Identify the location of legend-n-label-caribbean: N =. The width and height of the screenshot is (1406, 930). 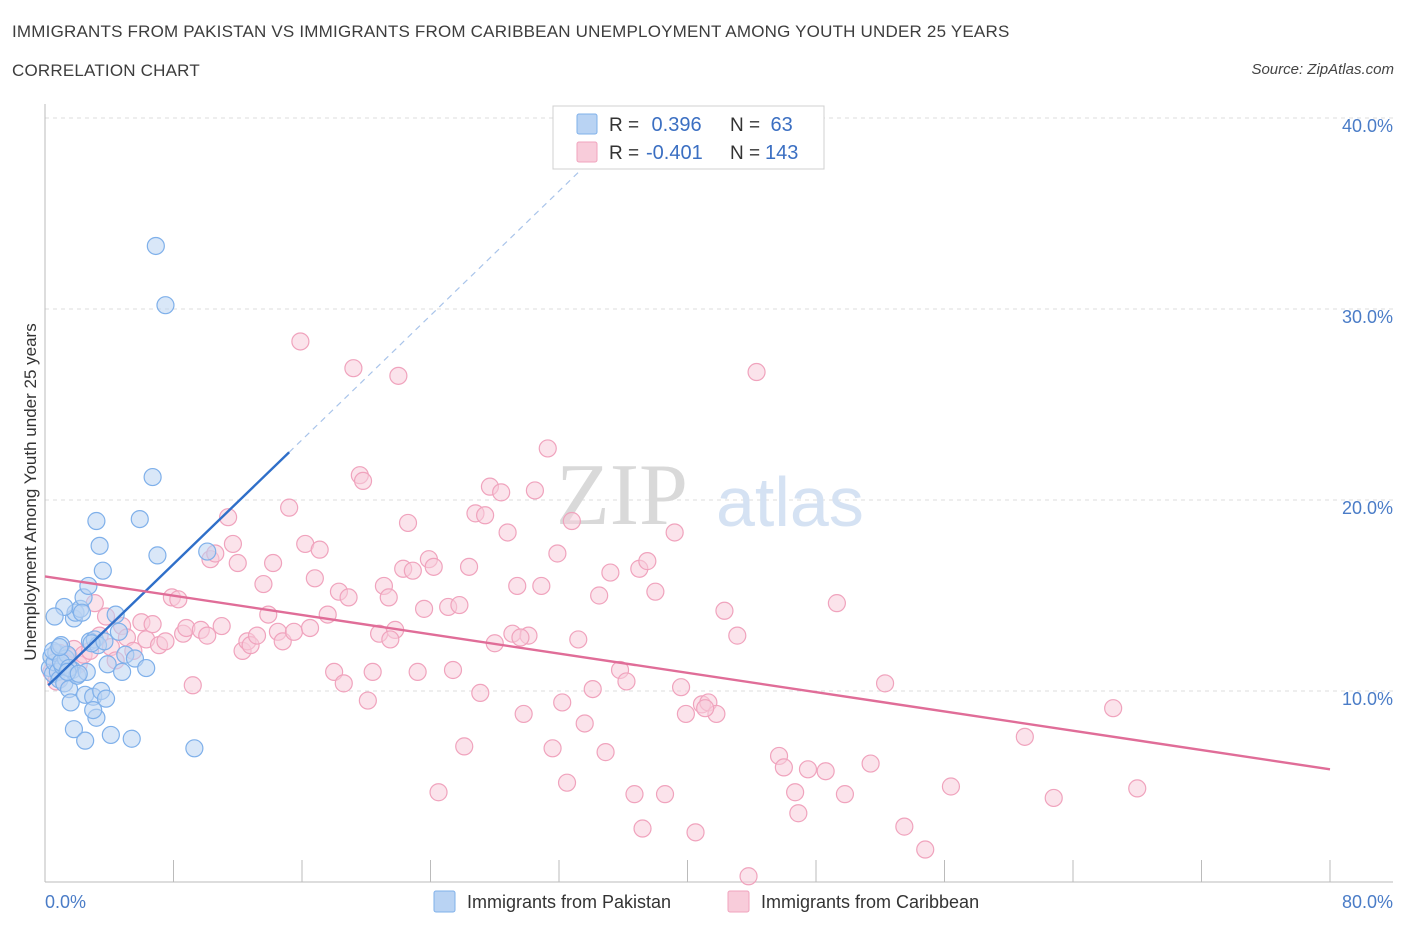
(745, 153).